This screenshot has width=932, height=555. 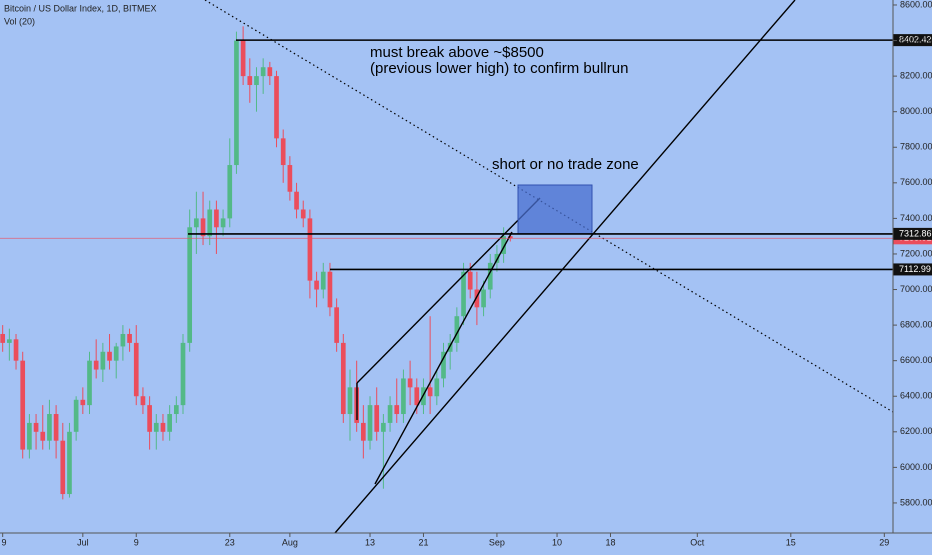 What do you see at coordinates (916, 40) in the screenshot?
I see `y-tick-label: 8400.00` at bounding box center [916, 40].